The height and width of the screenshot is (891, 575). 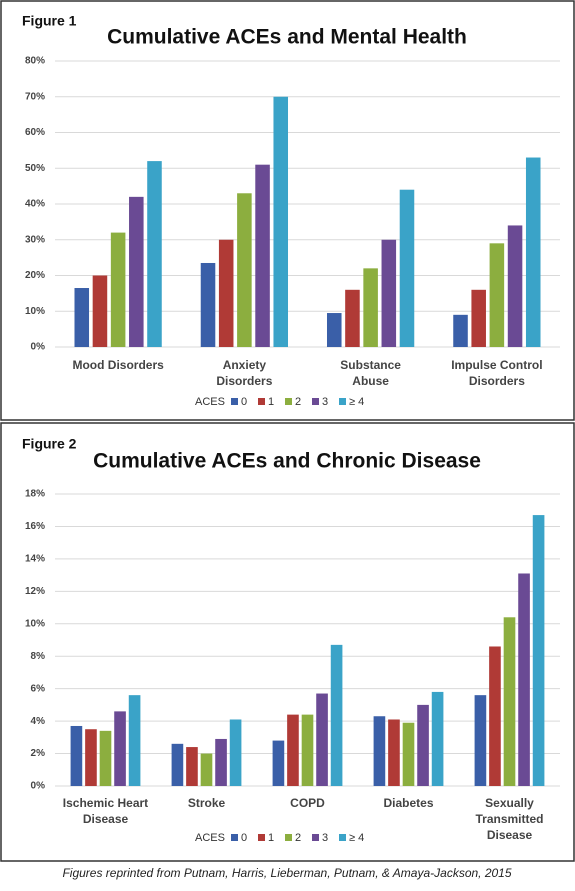 I want to click on x-tick-label: Mood Disorders, so click(x=118, y=365).